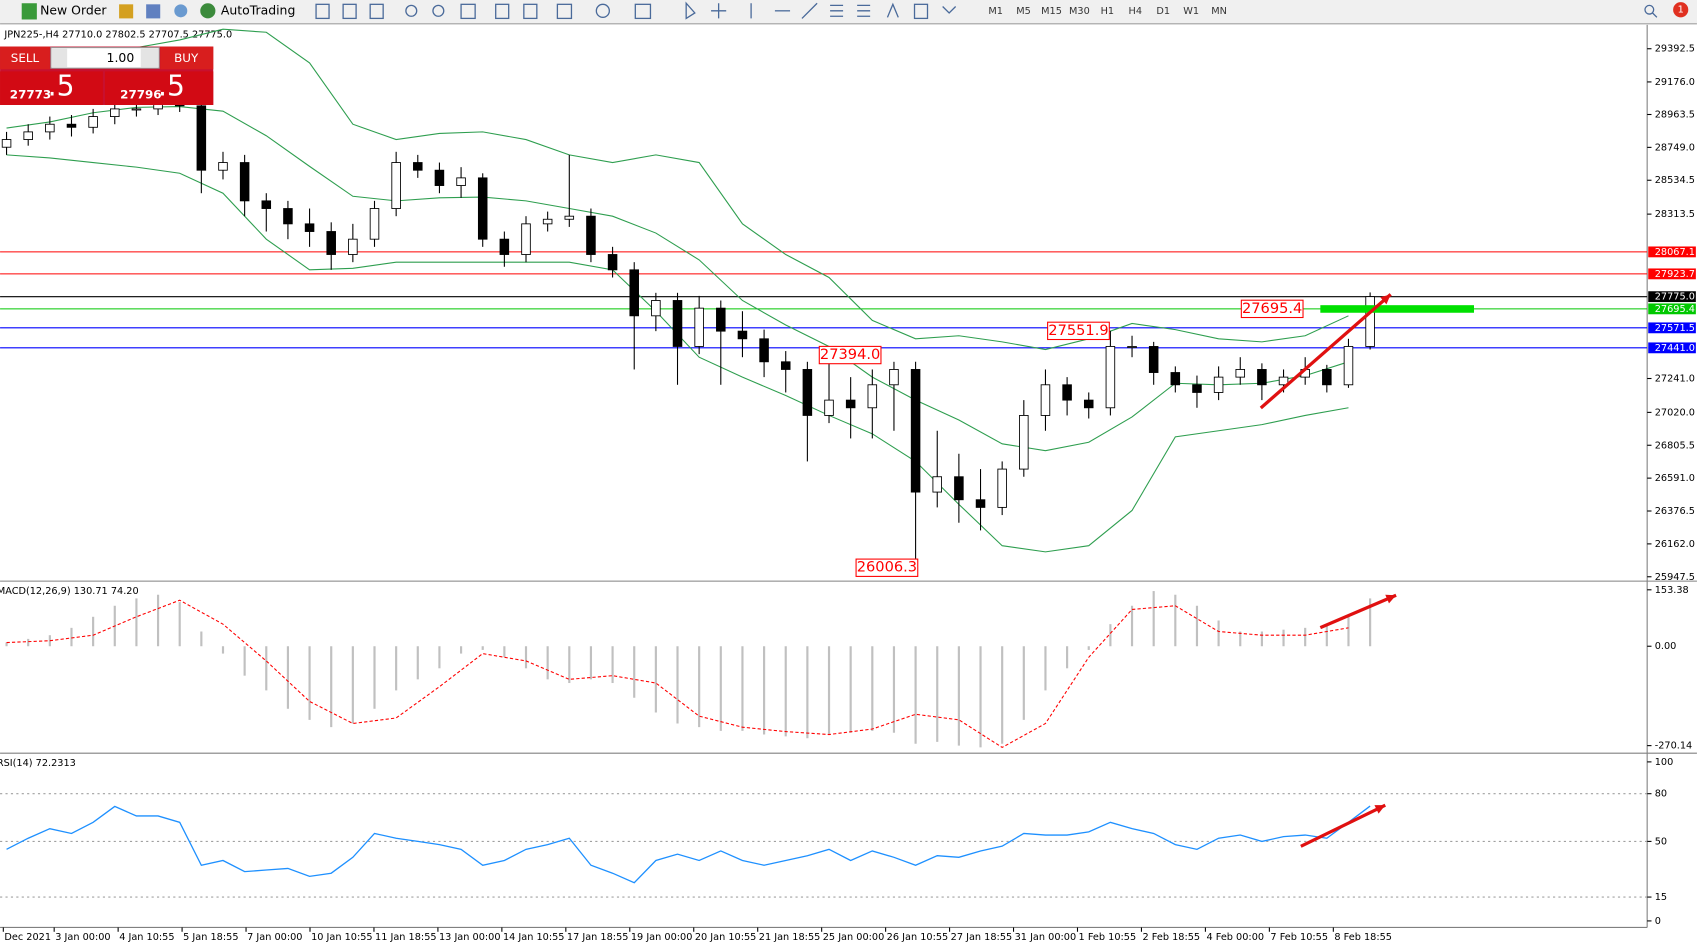  I want to click on price-level-label: 27441.0, so click(1675, 348).